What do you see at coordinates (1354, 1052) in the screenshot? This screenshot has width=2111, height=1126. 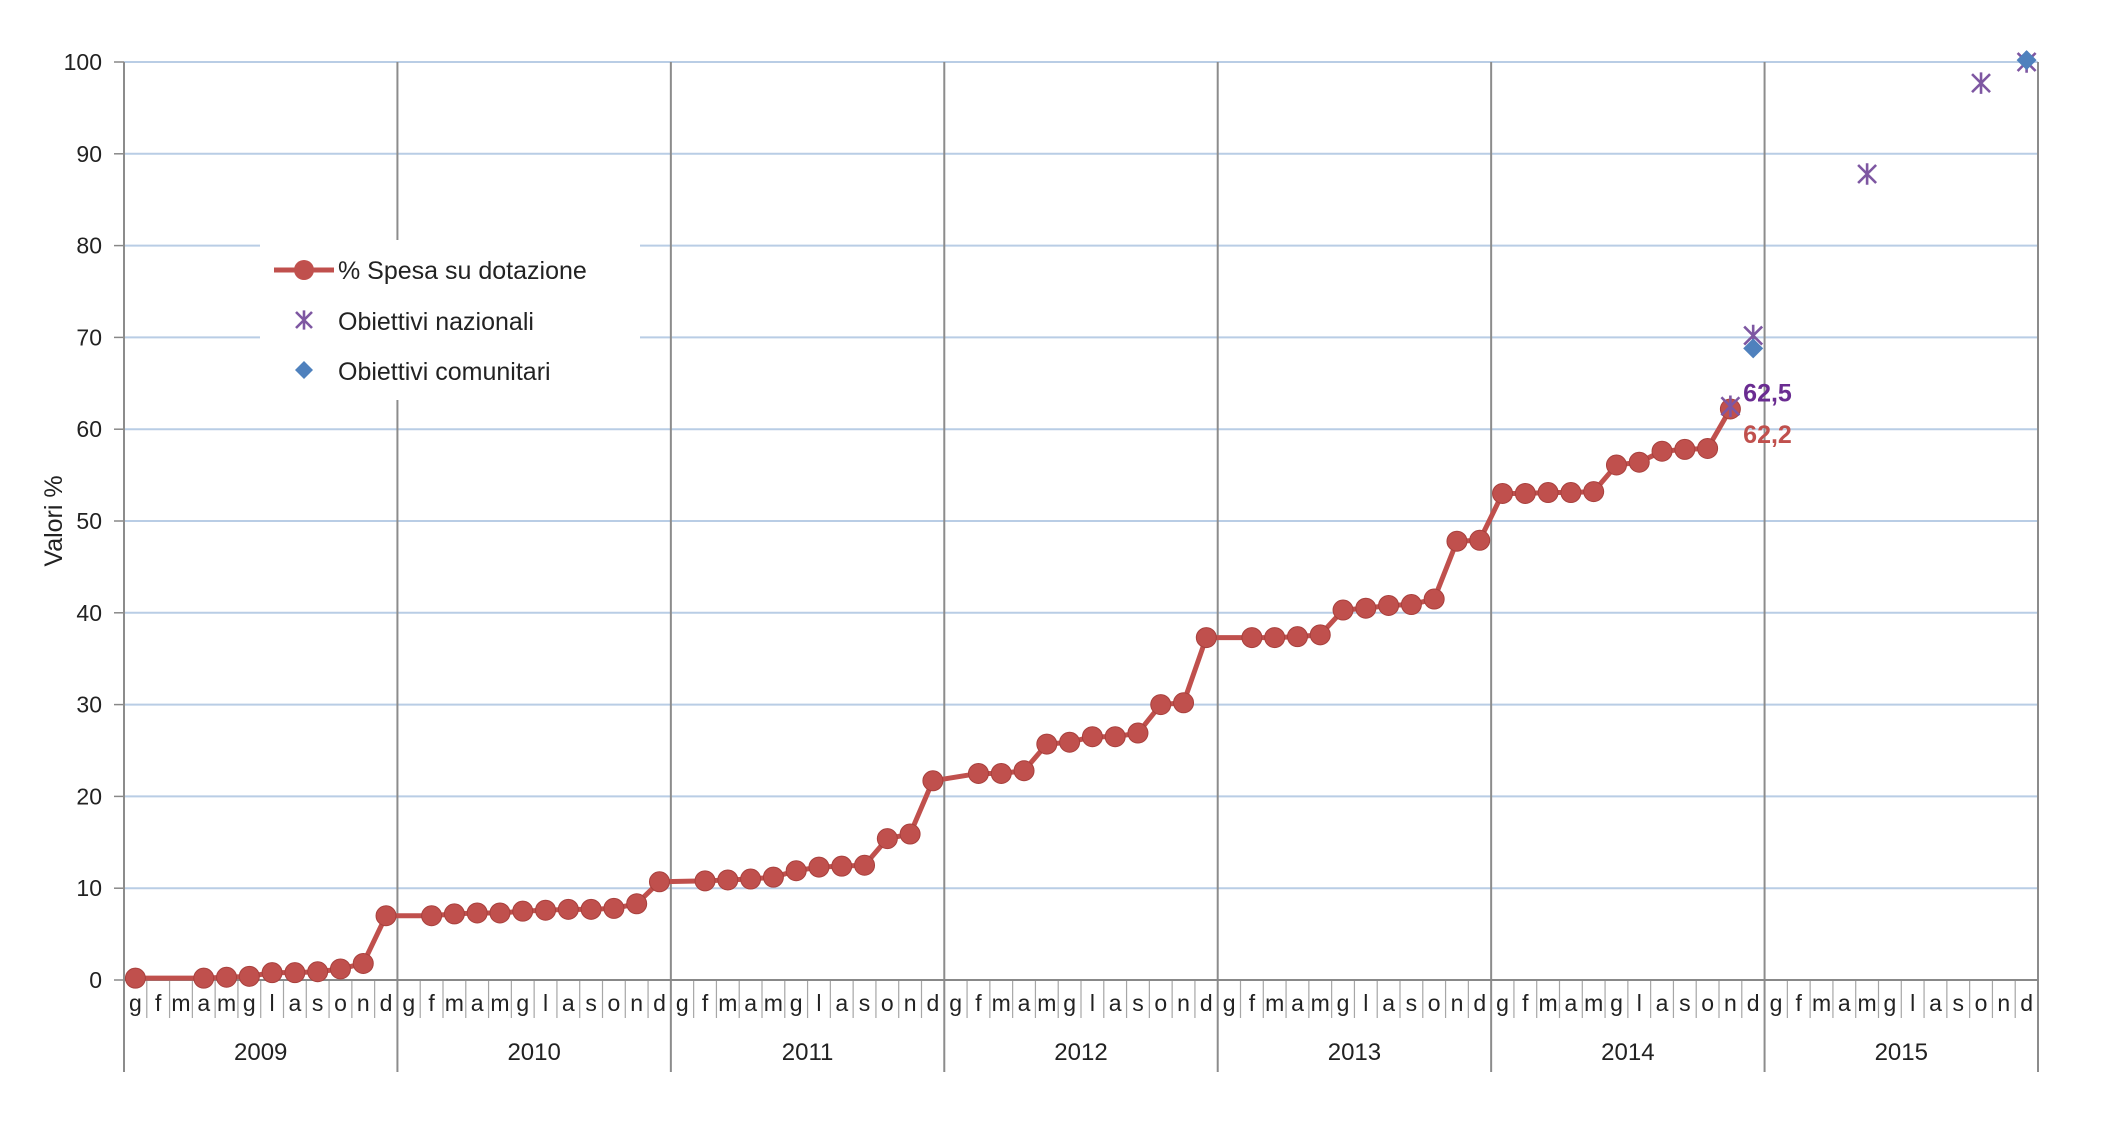 I see `year-label-2013: 2013` at bounding box center [1354, 1052].